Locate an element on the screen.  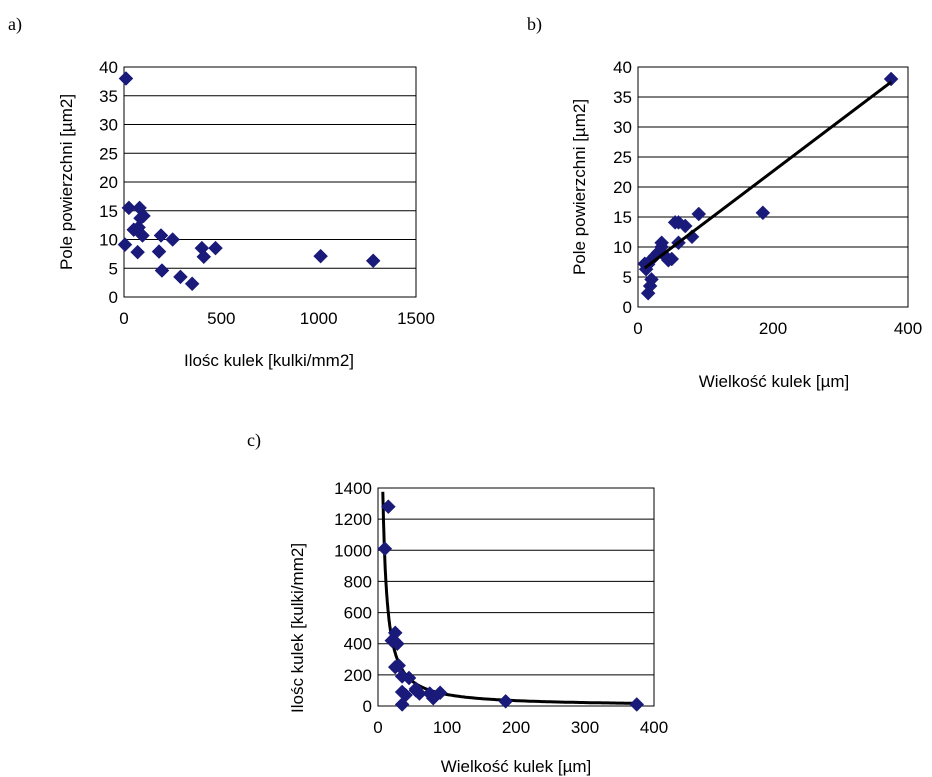
panel-a-plot-area is located at coordinates (270, 182).